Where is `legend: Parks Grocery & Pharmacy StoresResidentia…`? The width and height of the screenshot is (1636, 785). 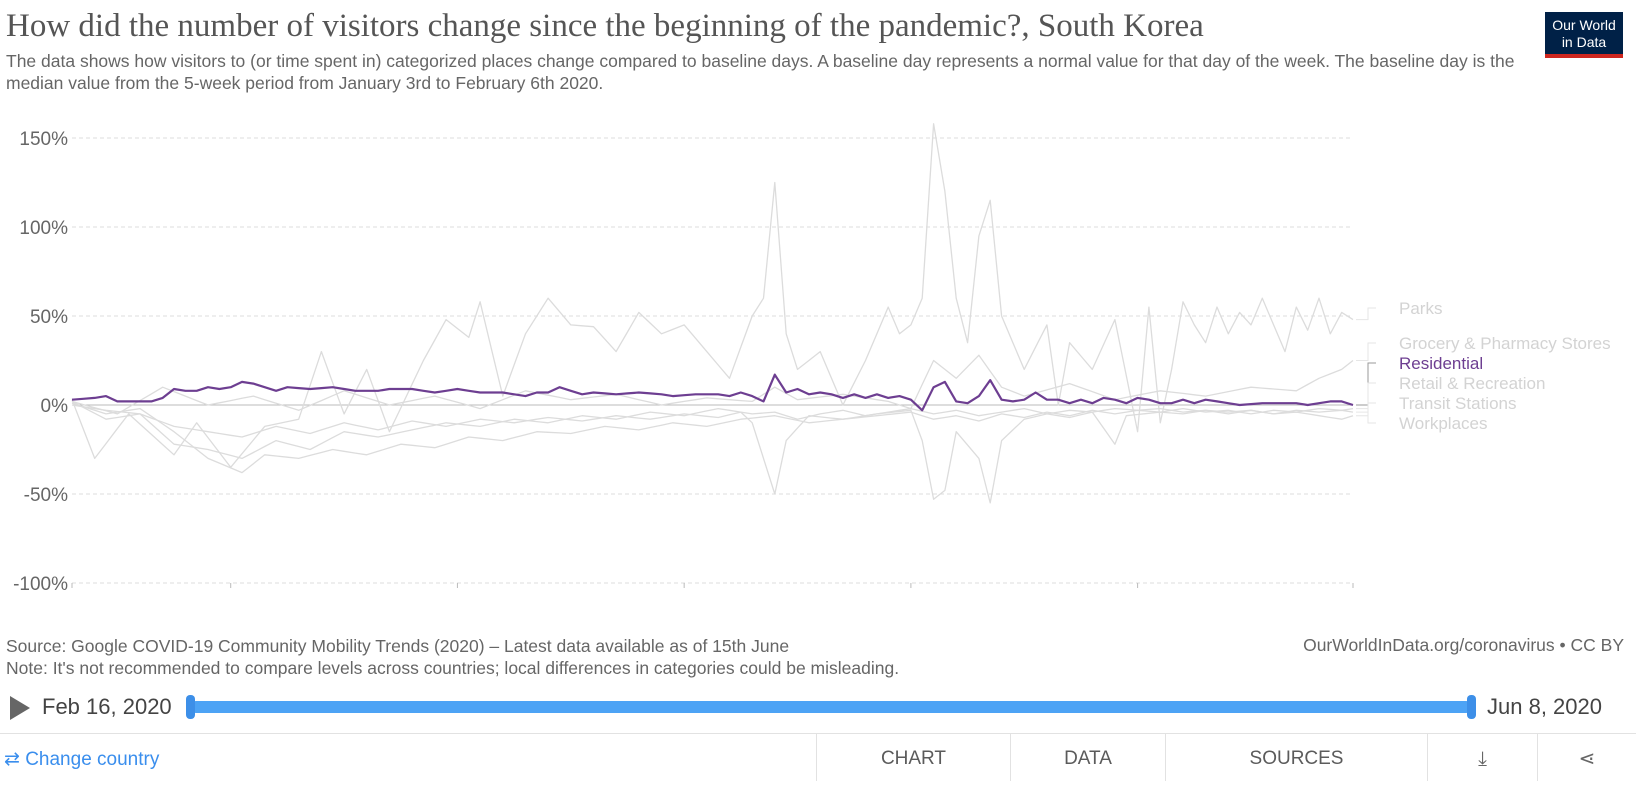
legend: Parks Grocery & Pharmacy StoresResidentia… is located at coordinates (1483, 366).